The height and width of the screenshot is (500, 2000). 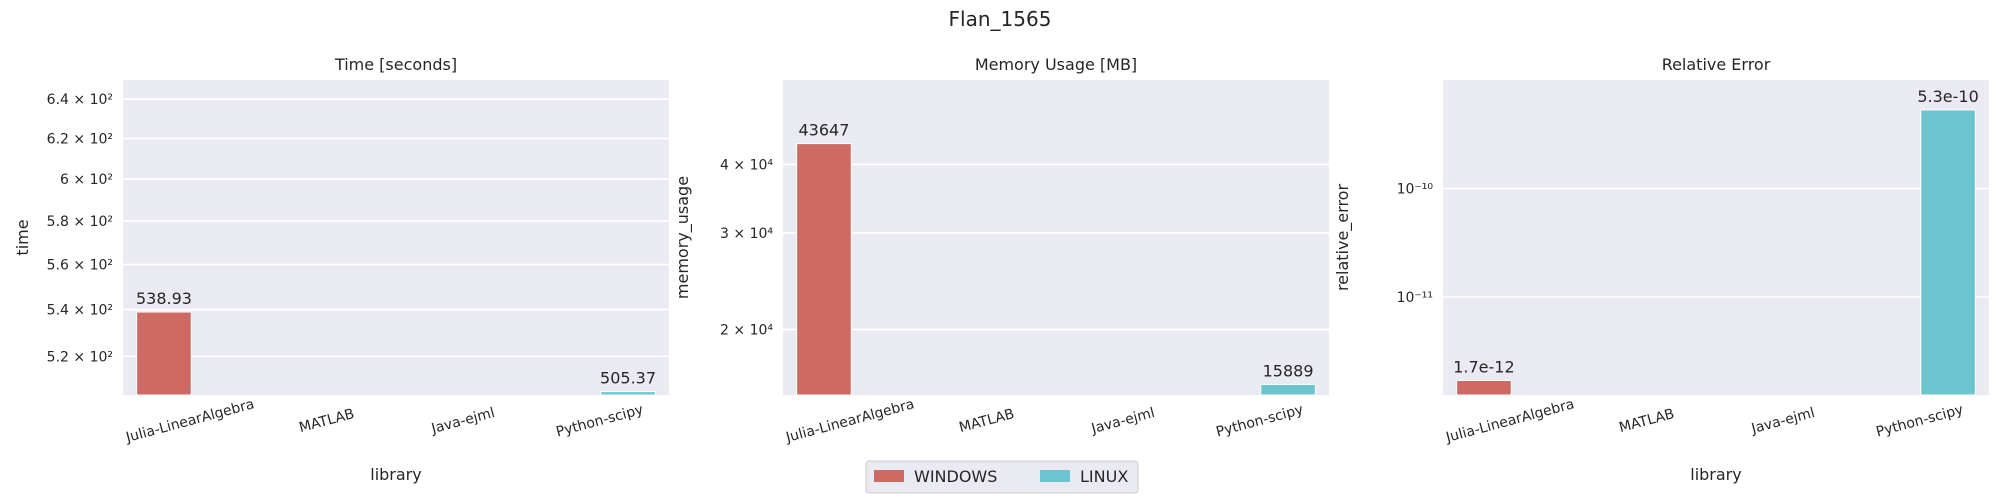 I want to click on panel-title: Time [seconds], so click(x=395, y=64).